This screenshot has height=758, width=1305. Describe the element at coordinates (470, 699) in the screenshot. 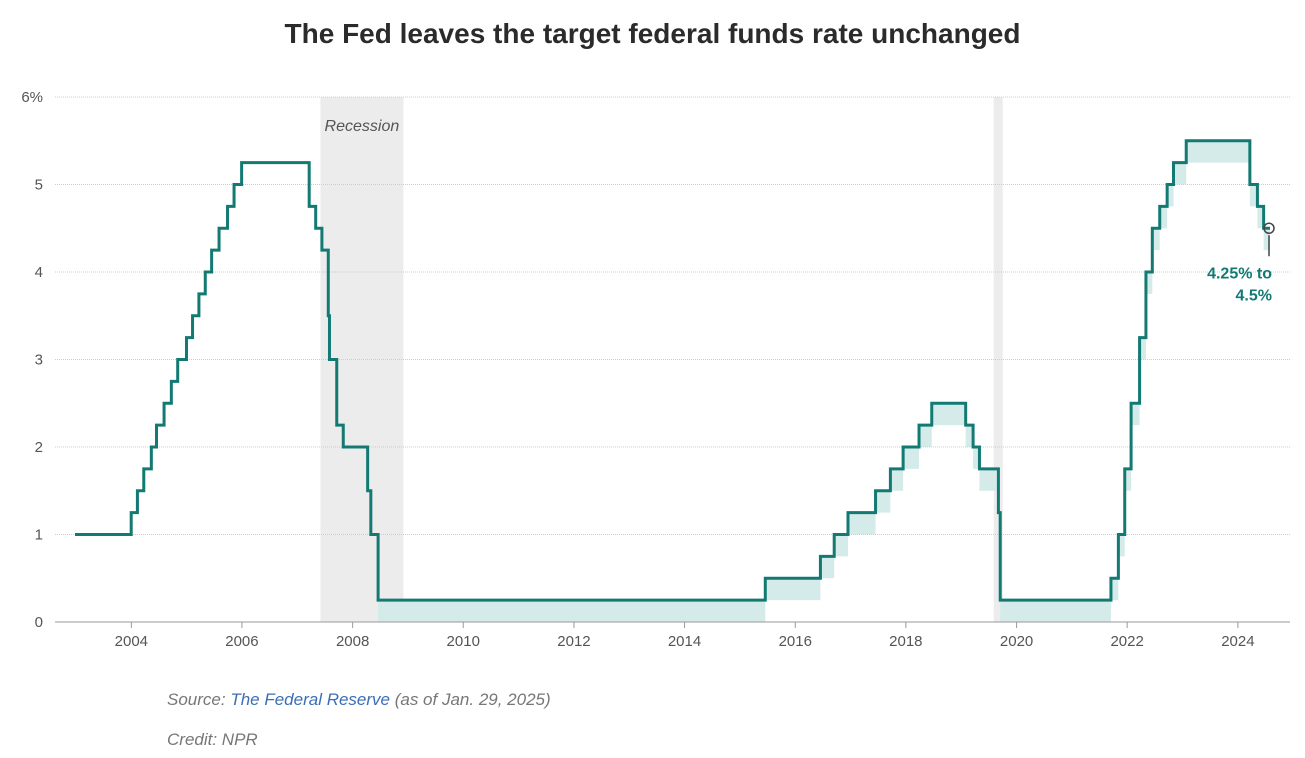

I see `source-suffix: (as of Jan. 29, 2025)` at that location.